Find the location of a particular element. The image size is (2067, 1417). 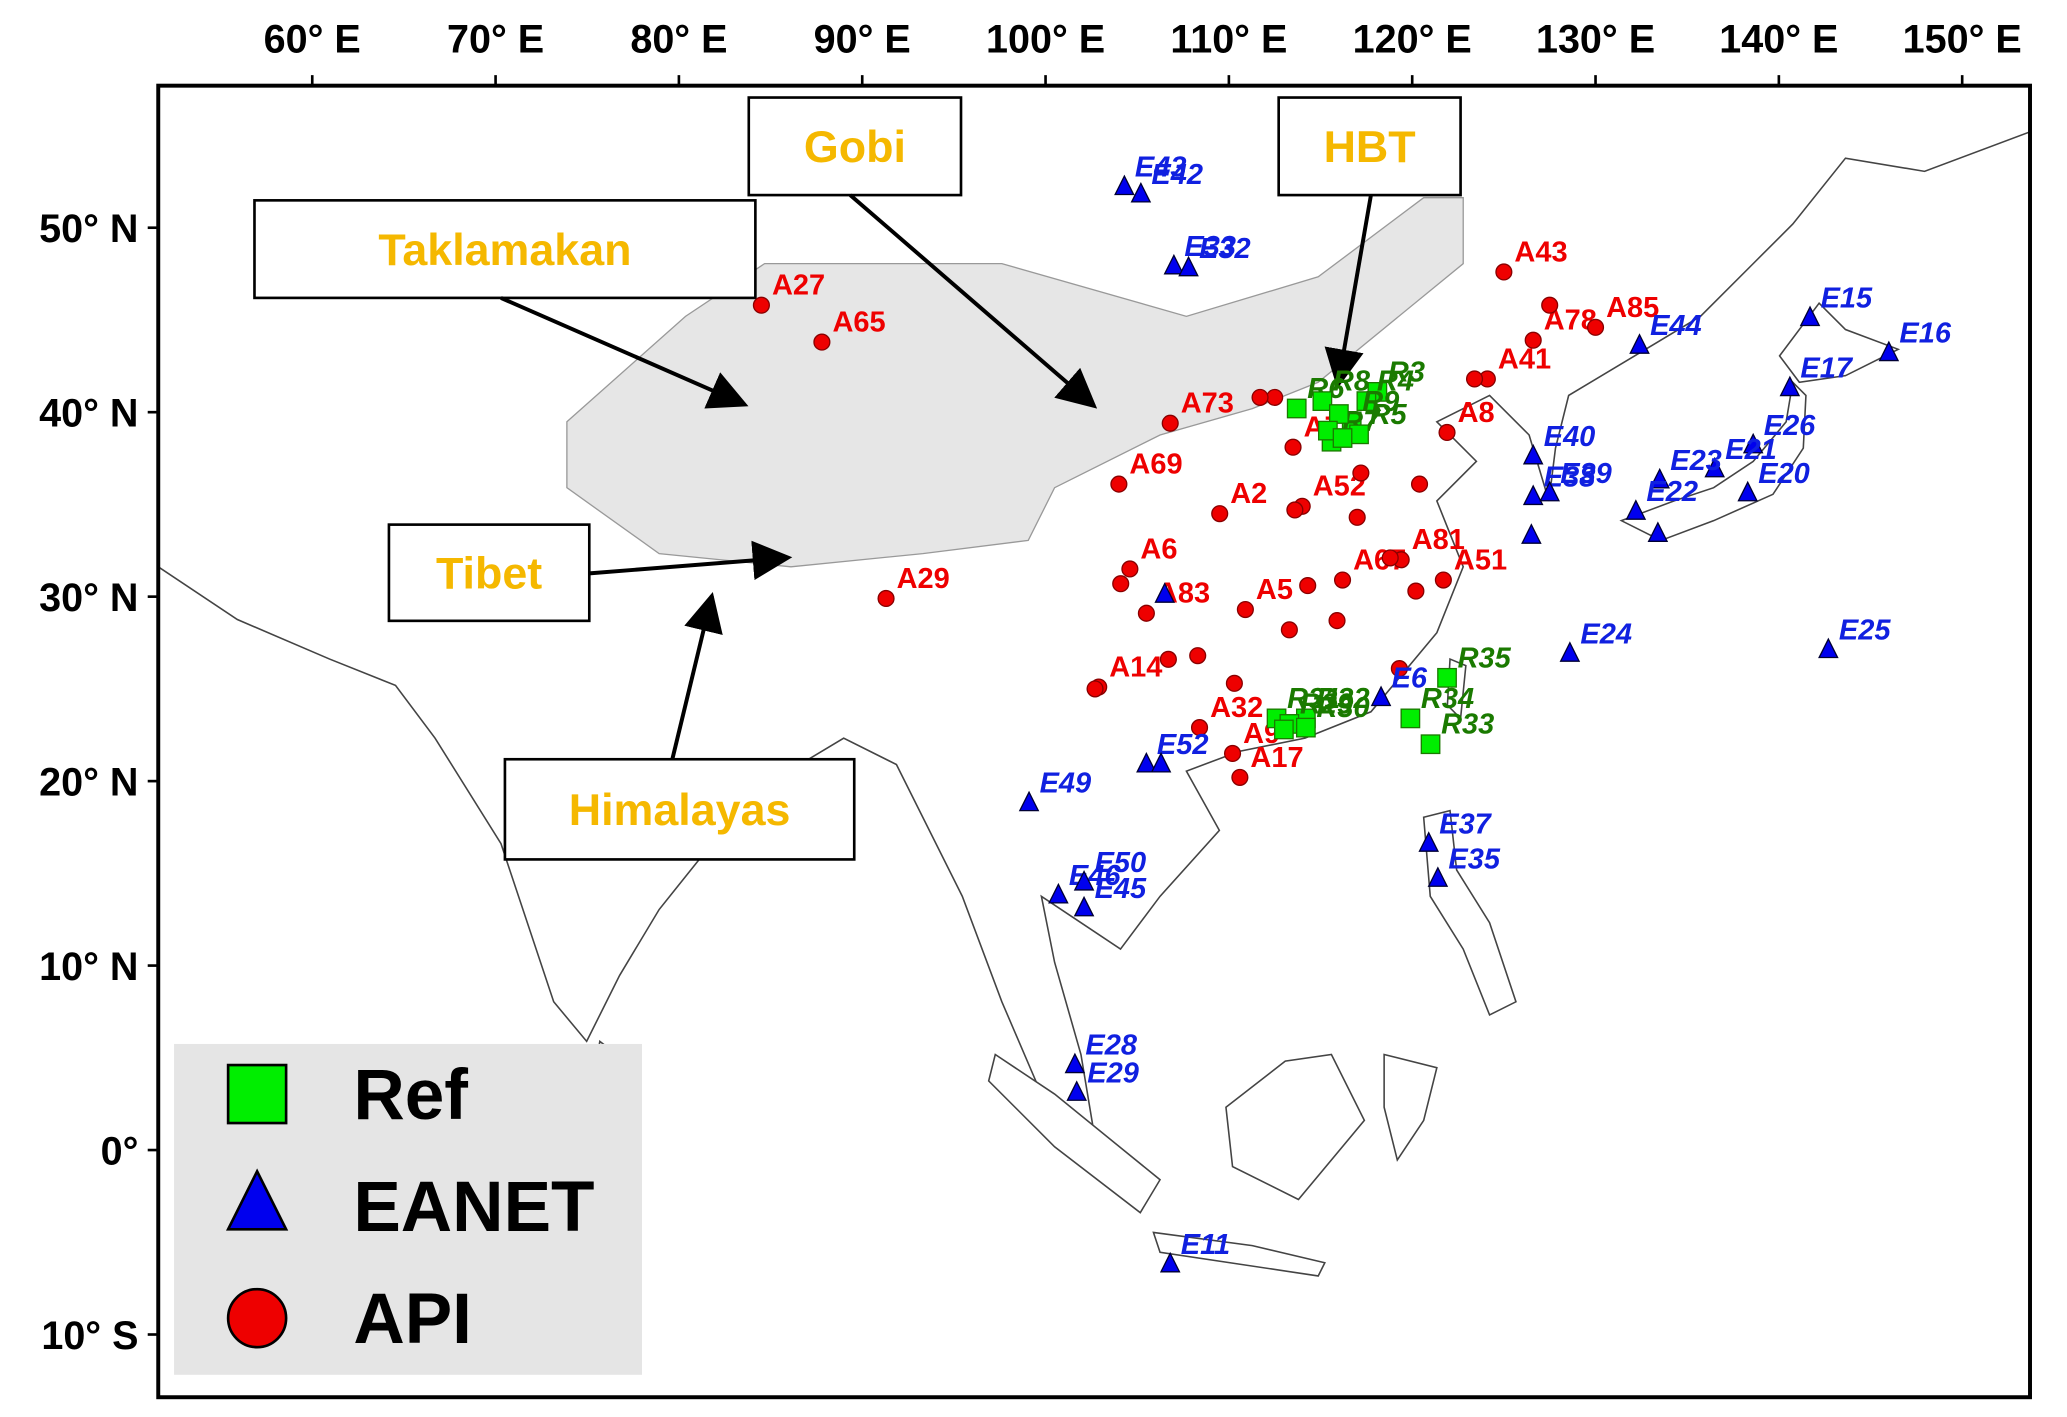

y-tick-label: 30° N is located at coordinates (88, 598).